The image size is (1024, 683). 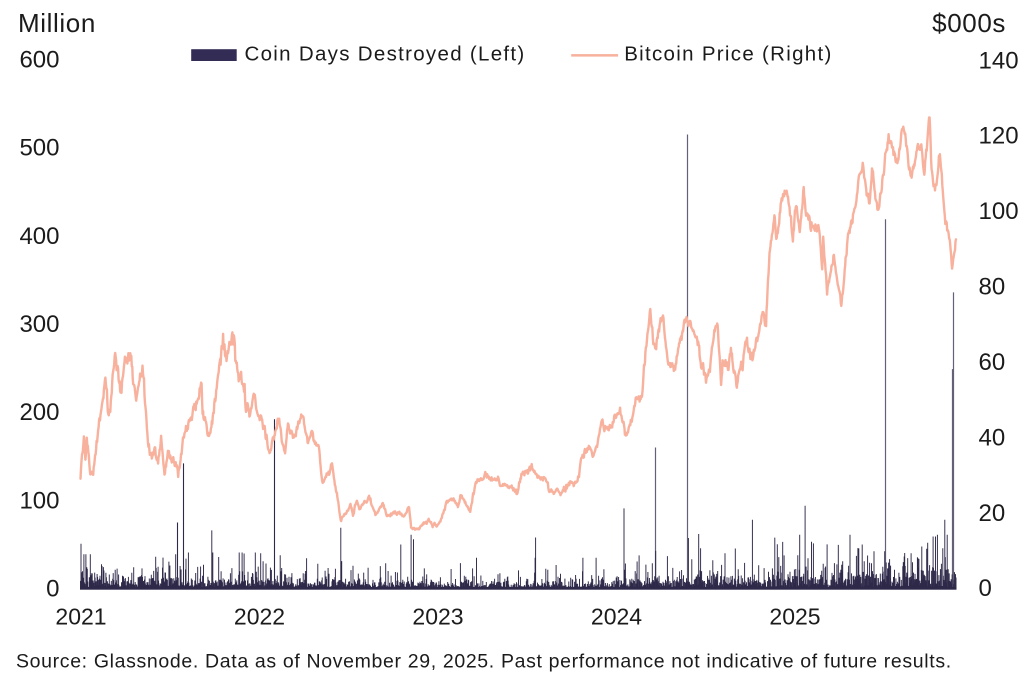 I want to click on svg-text: 500, so click(x=39, y=148).